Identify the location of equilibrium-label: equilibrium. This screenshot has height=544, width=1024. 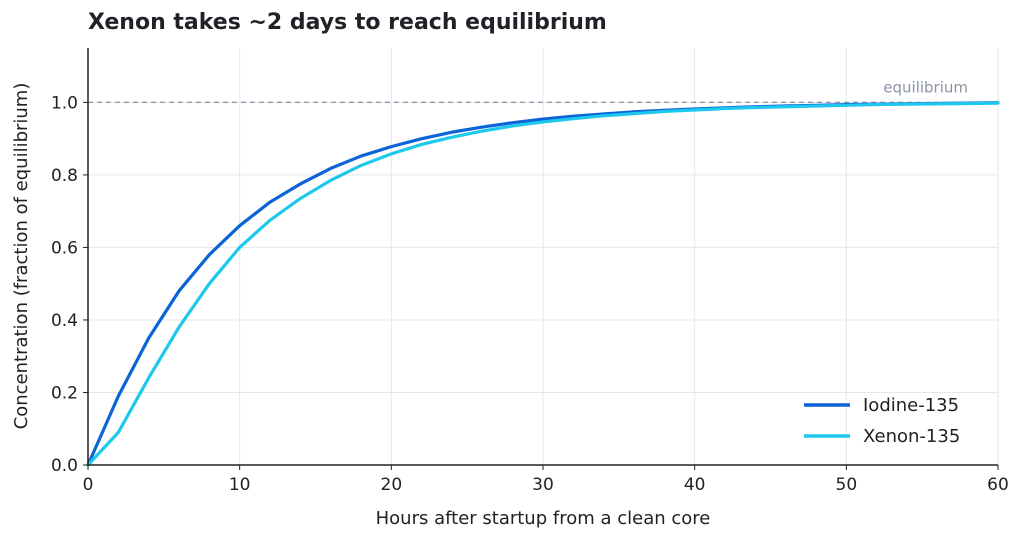
(925, 87).